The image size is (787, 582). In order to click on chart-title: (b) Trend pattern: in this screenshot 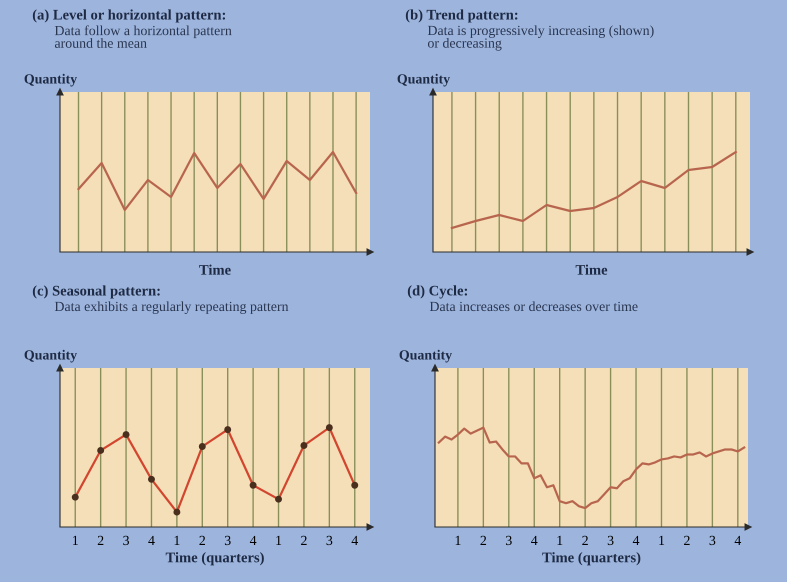, I will do `click(462, 16)`.